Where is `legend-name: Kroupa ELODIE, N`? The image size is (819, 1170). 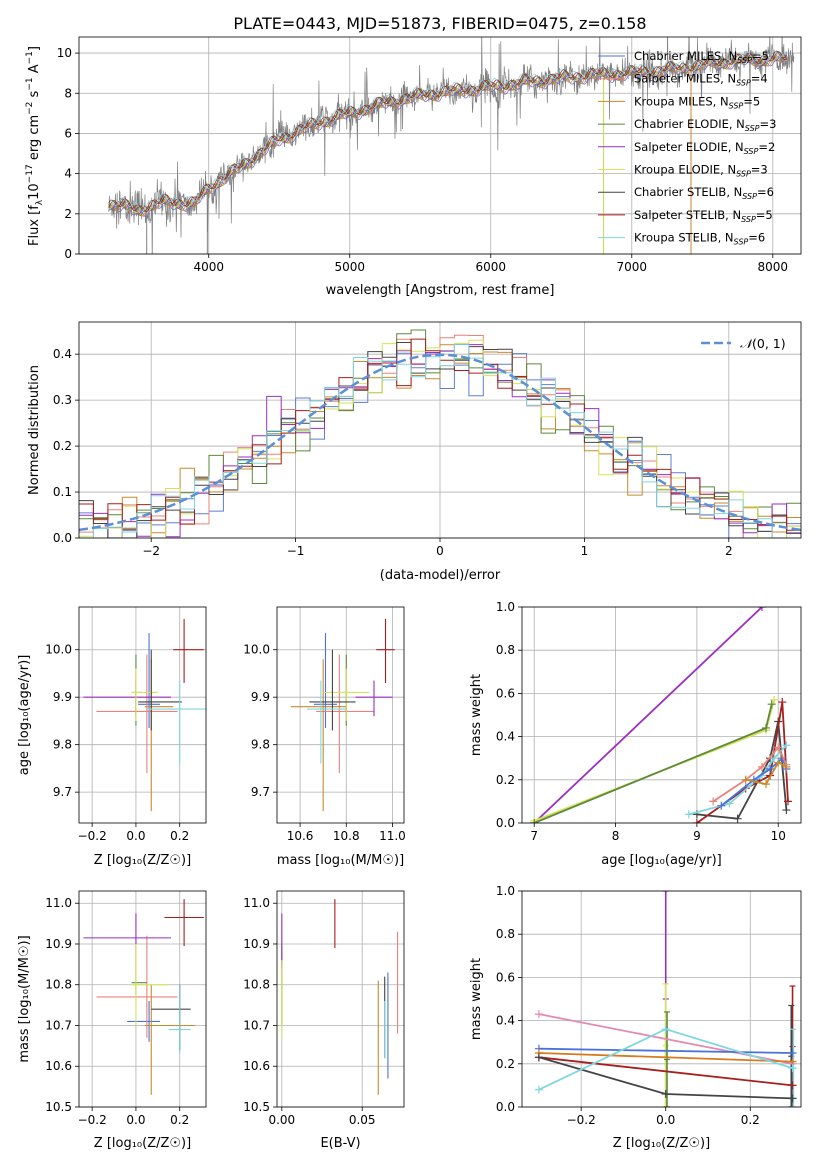
legend-name: Kroupa ELODIE, N is located at coordinates (685, 170).